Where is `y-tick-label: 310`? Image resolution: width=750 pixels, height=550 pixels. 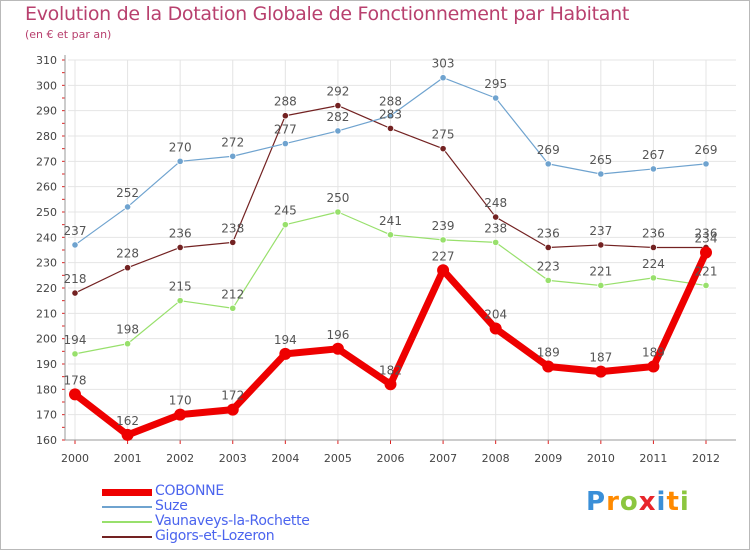
y-tick-label: 310 is located at coordinates (46, 60).